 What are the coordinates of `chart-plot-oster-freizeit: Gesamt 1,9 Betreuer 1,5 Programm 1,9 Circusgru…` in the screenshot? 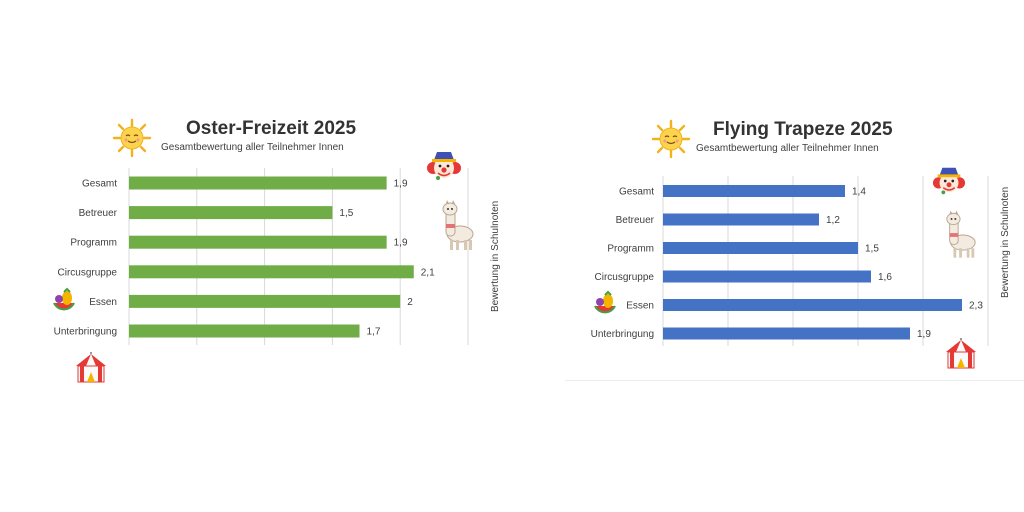 It's located at (261, 256).